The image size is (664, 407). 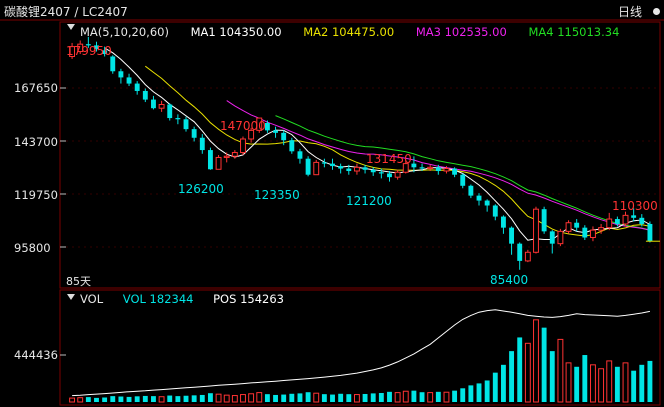 What do you see at coordinates (32, 248) in the screenshot?
I see `y-axis-label: 95800` at bounding box center [32, 248].